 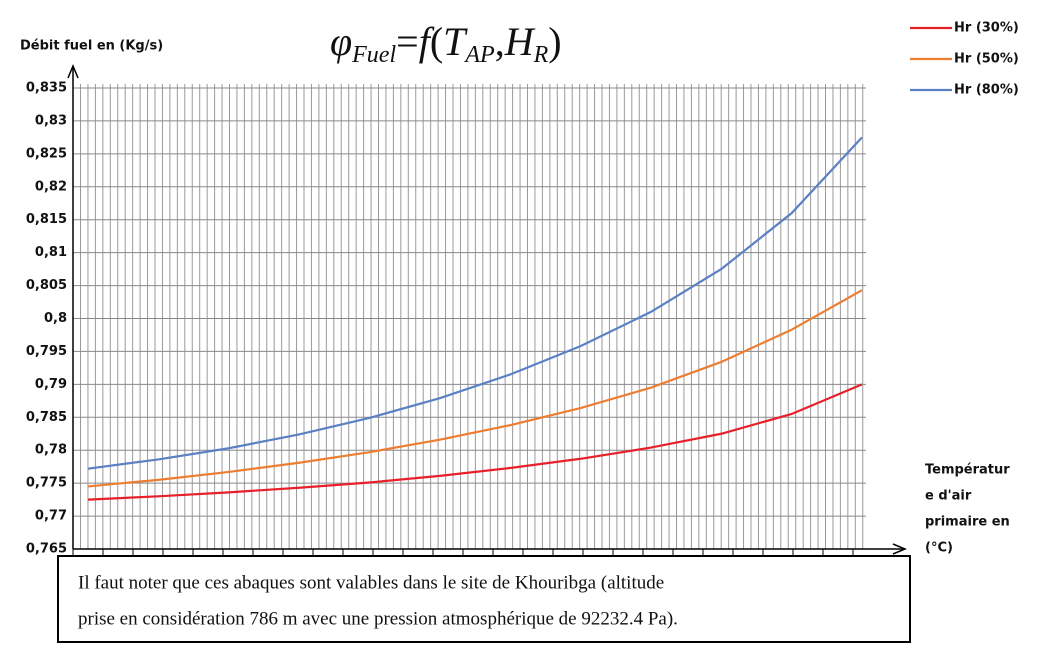 I want to click on legend-label: Hr (80%), so click(x=986, y=90).